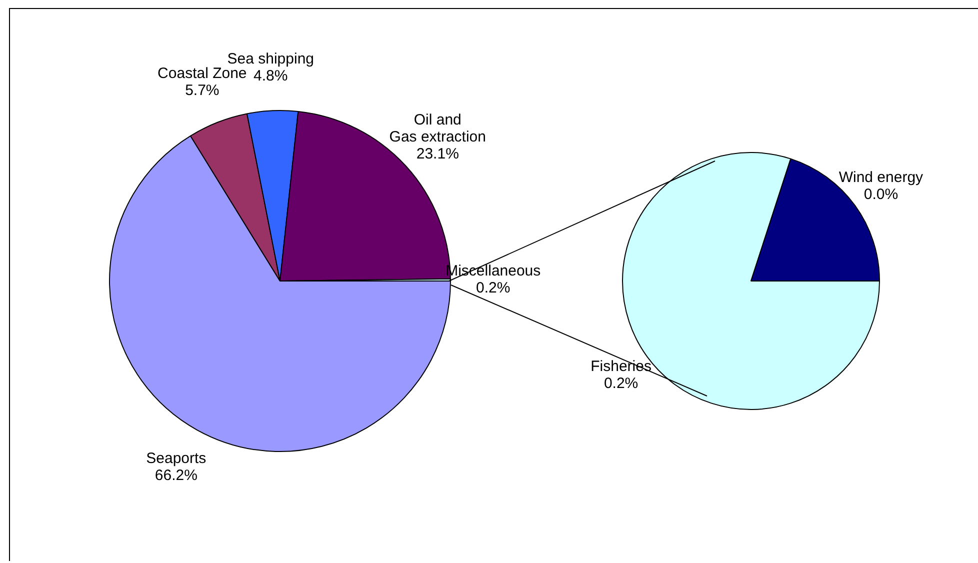 The height and width of the screenshot is (563, 978). I want to click on slice-label: Seaports, so click(176, 458).